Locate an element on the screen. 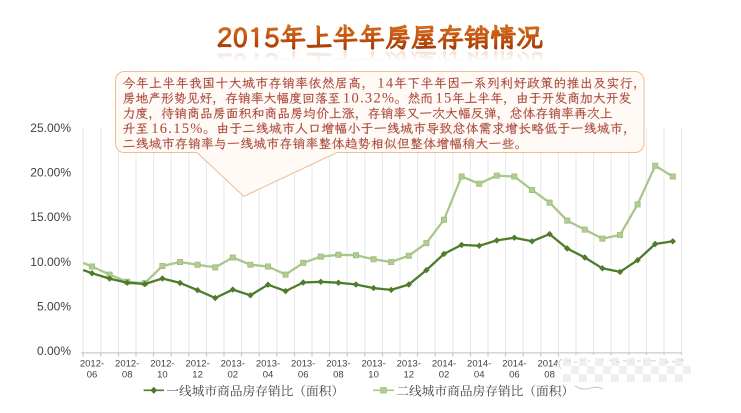 The image size is (741, 413). svg-text: 20.00% is located at coordinates (50, 173).